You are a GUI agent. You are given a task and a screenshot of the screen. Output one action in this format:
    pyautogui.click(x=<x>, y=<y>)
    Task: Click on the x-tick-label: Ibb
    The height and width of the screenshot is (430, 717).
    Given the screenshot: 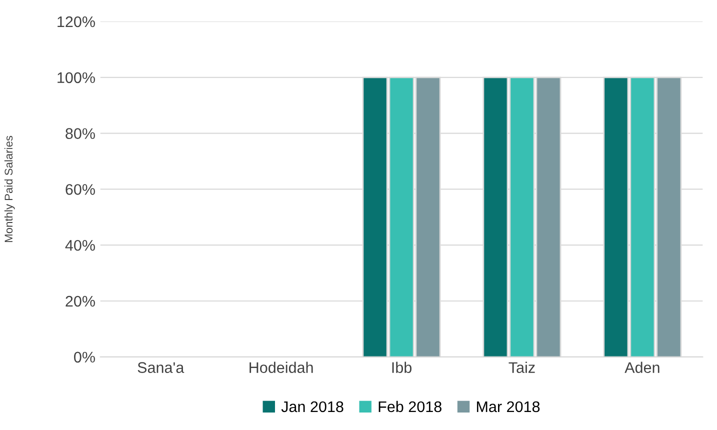 What is the action you would take?
    pyautogui.click(x=402, y=367)
    